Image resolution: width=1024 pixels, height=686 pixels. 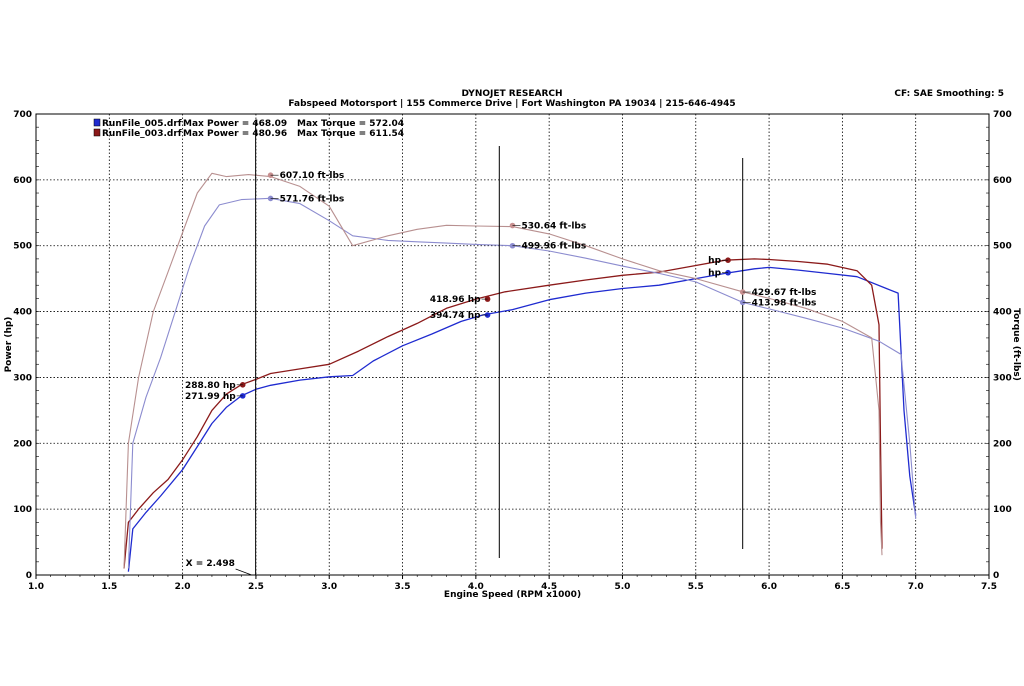 What do you see at coordinates (29, 576) in the screenshot?
I see `y-tick-label-left: 0` at bounding box center [29, 576].